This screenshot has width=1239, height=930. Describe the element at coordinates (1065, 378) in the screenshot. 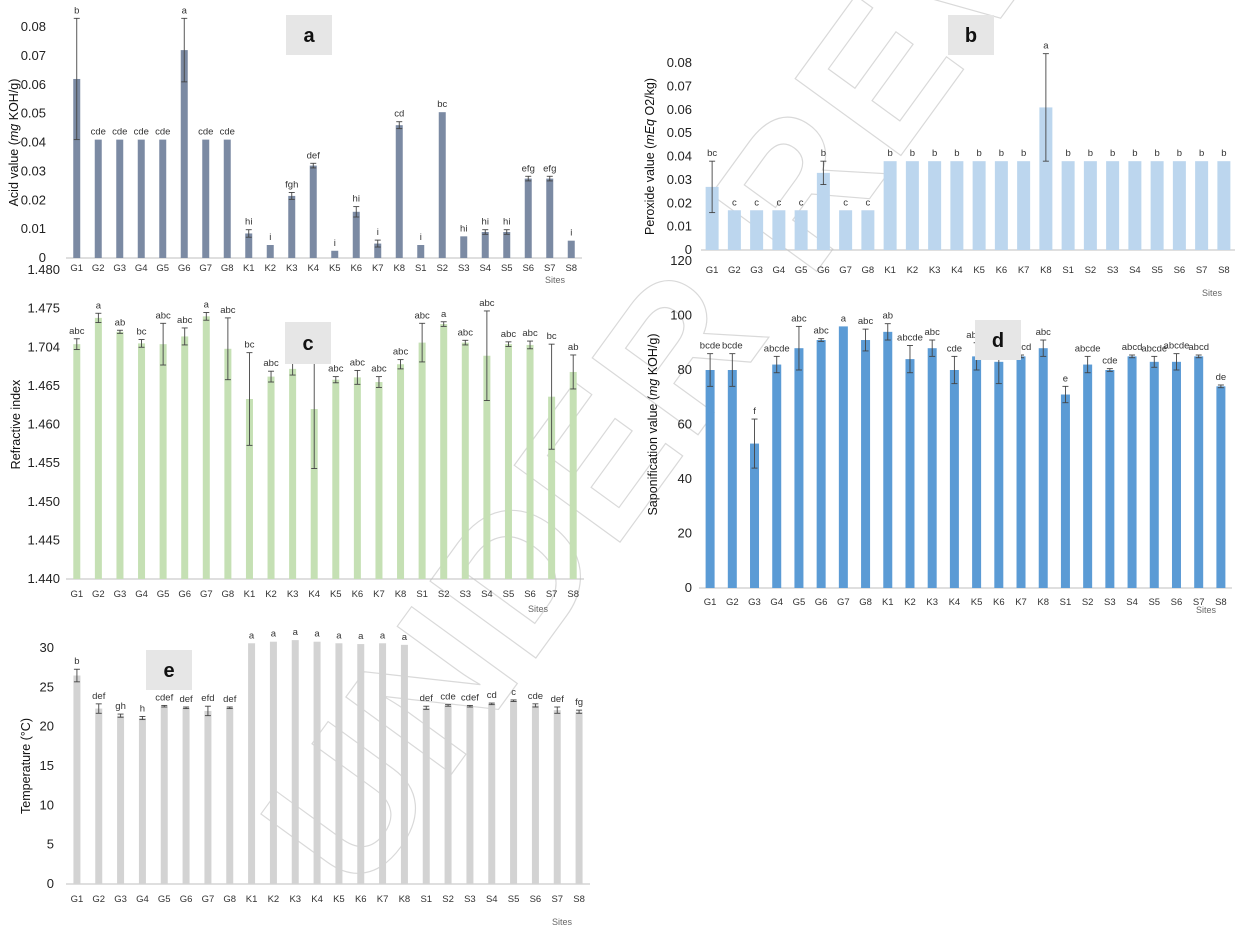

I see `significance-letter: e` at that location.